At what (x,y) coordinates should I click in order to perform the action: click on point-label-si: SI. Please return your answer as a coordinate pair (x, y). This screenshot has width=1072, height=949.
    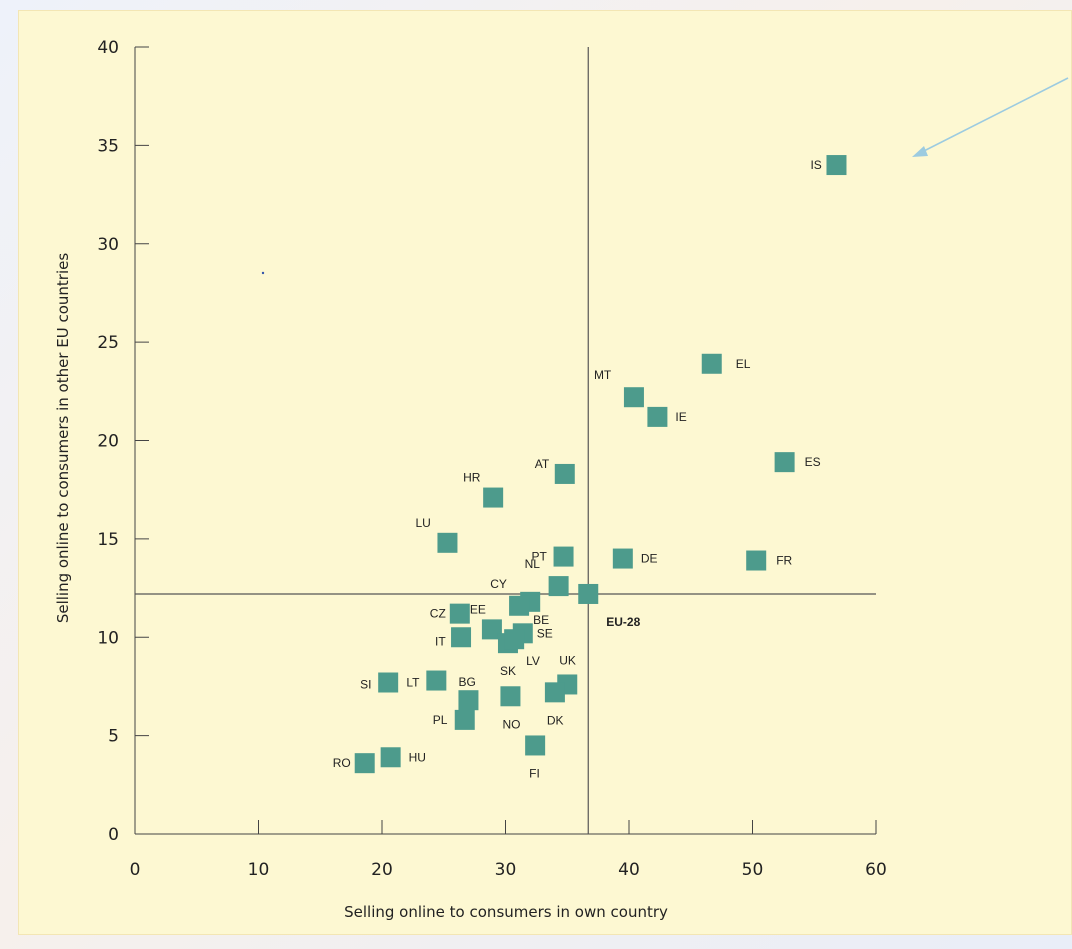
    Looking at the image, I should click on (365, 685).